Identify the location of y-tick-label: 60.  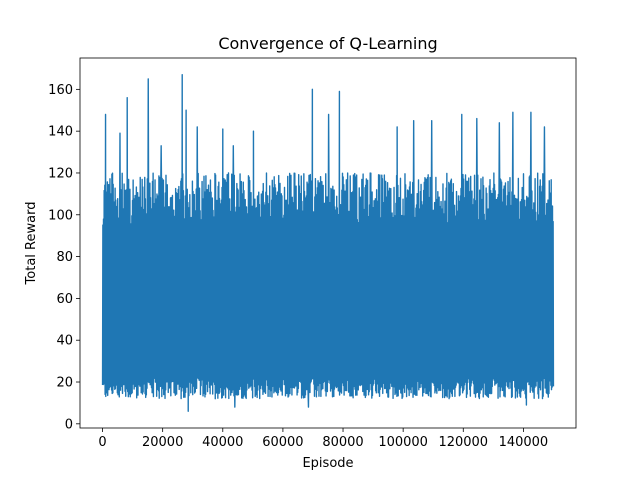
(64, 299).